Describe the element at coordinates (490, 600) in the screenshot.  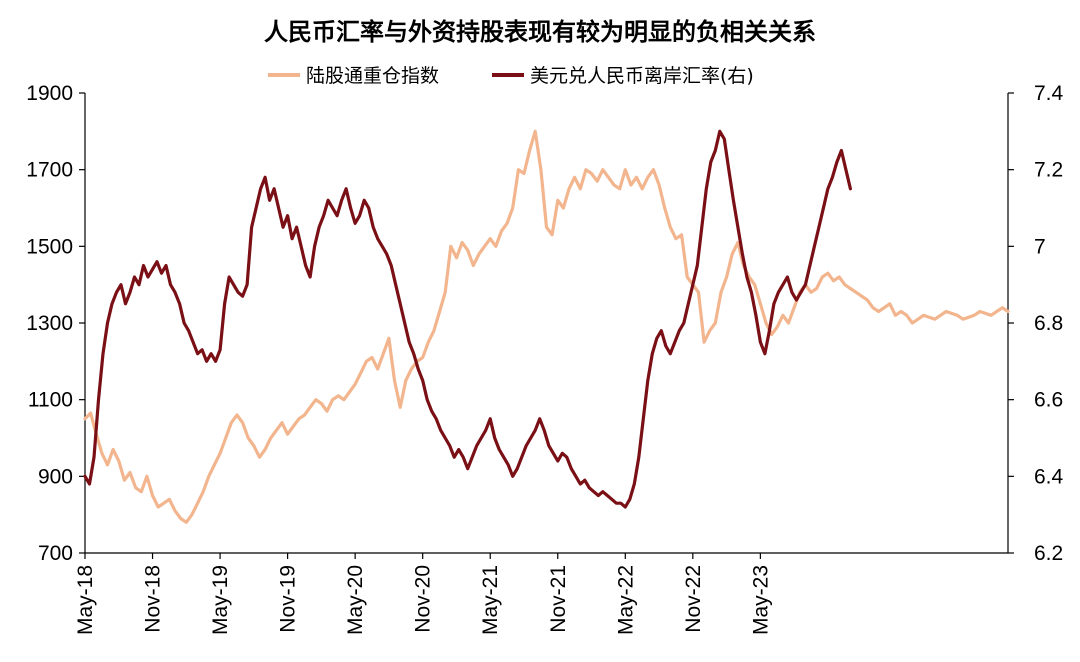
I see `x-axis-tick-label: May-21` at that location.